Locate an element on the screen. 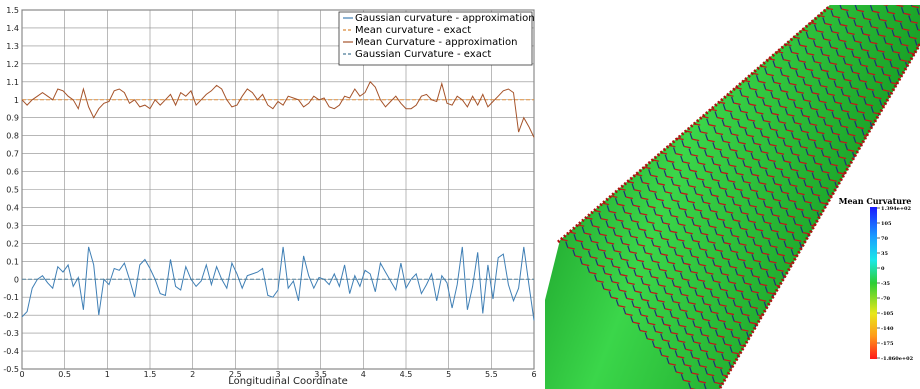 Image resolution: width=920 pixels, height=389 pixels. y-tick-label: 1.2 is located at coordinates (12, 64).